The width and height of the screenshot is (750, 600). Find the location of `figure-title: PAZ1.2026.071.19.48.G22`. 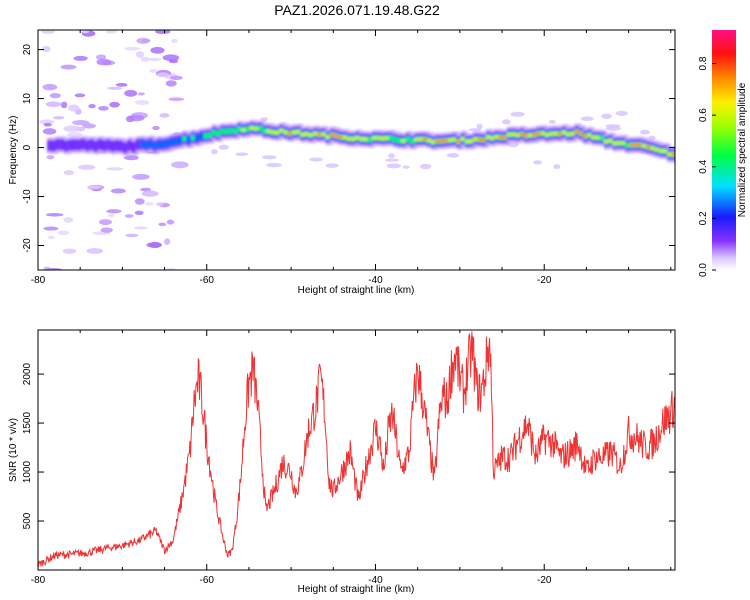

figure-title: PAZ1.2026.071.19.48.G22 is located at coordinates (357, 10).